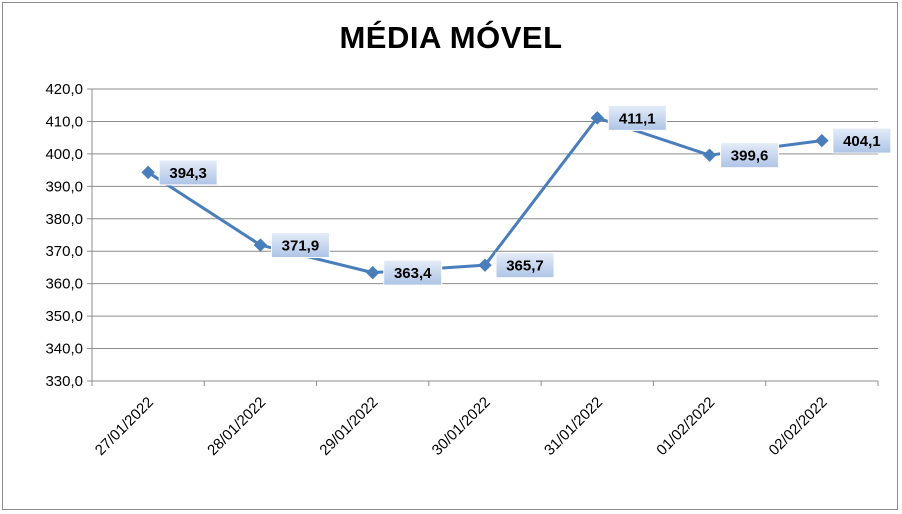  Describe the element at coordinates (64, 219) in the screenshot. I see `y-tick-label: 380,0` at that location.